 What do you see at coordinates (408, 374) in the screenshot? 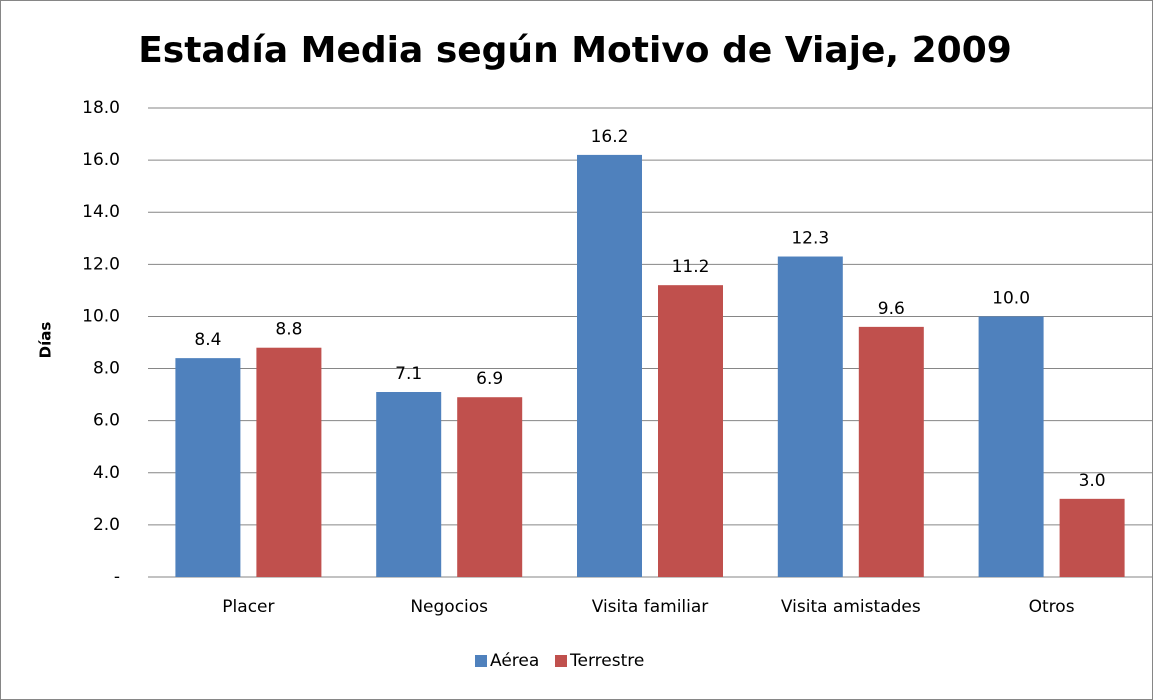
I see `data-label: 7.1` at bounding box center [408, 374].